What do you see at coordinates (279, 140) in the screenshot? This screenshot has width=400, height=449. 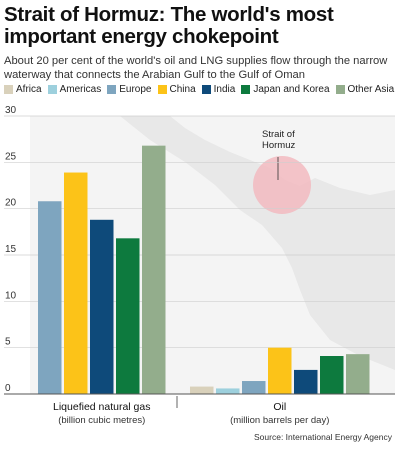 I see `strait-annotation-label: Strait of Hormuz` at bounding box center [279, 140].